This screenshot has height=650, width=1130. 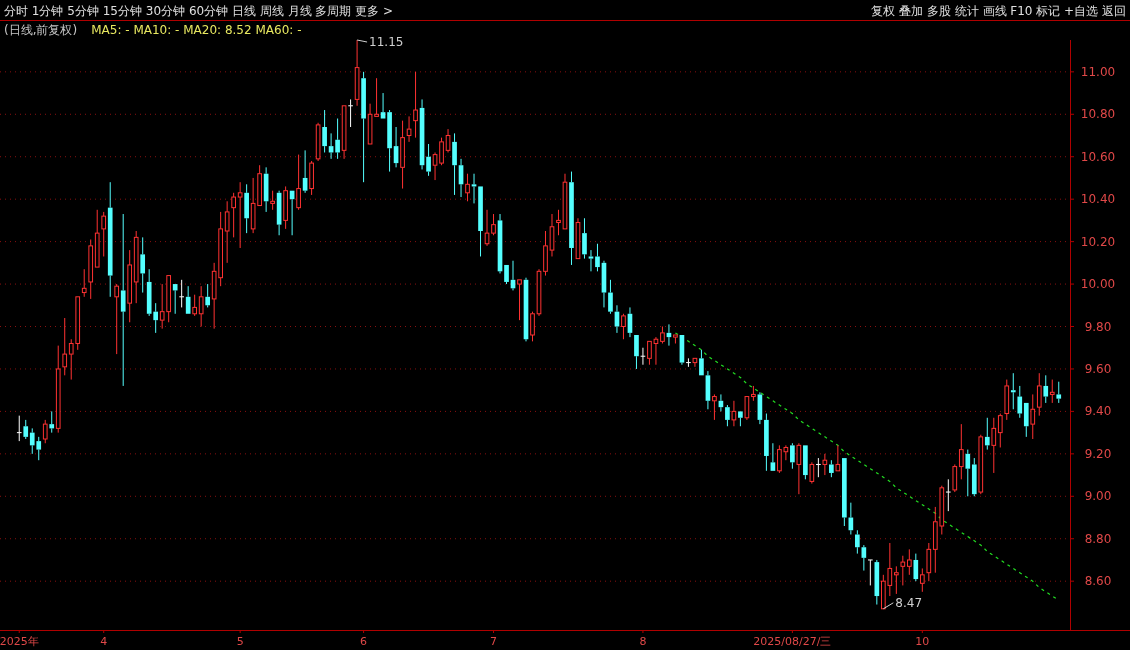 What do you see at coordinates (494, 641) in the screenshot?
I see `x-tick-label: 7` at bounding box center [494, 641].